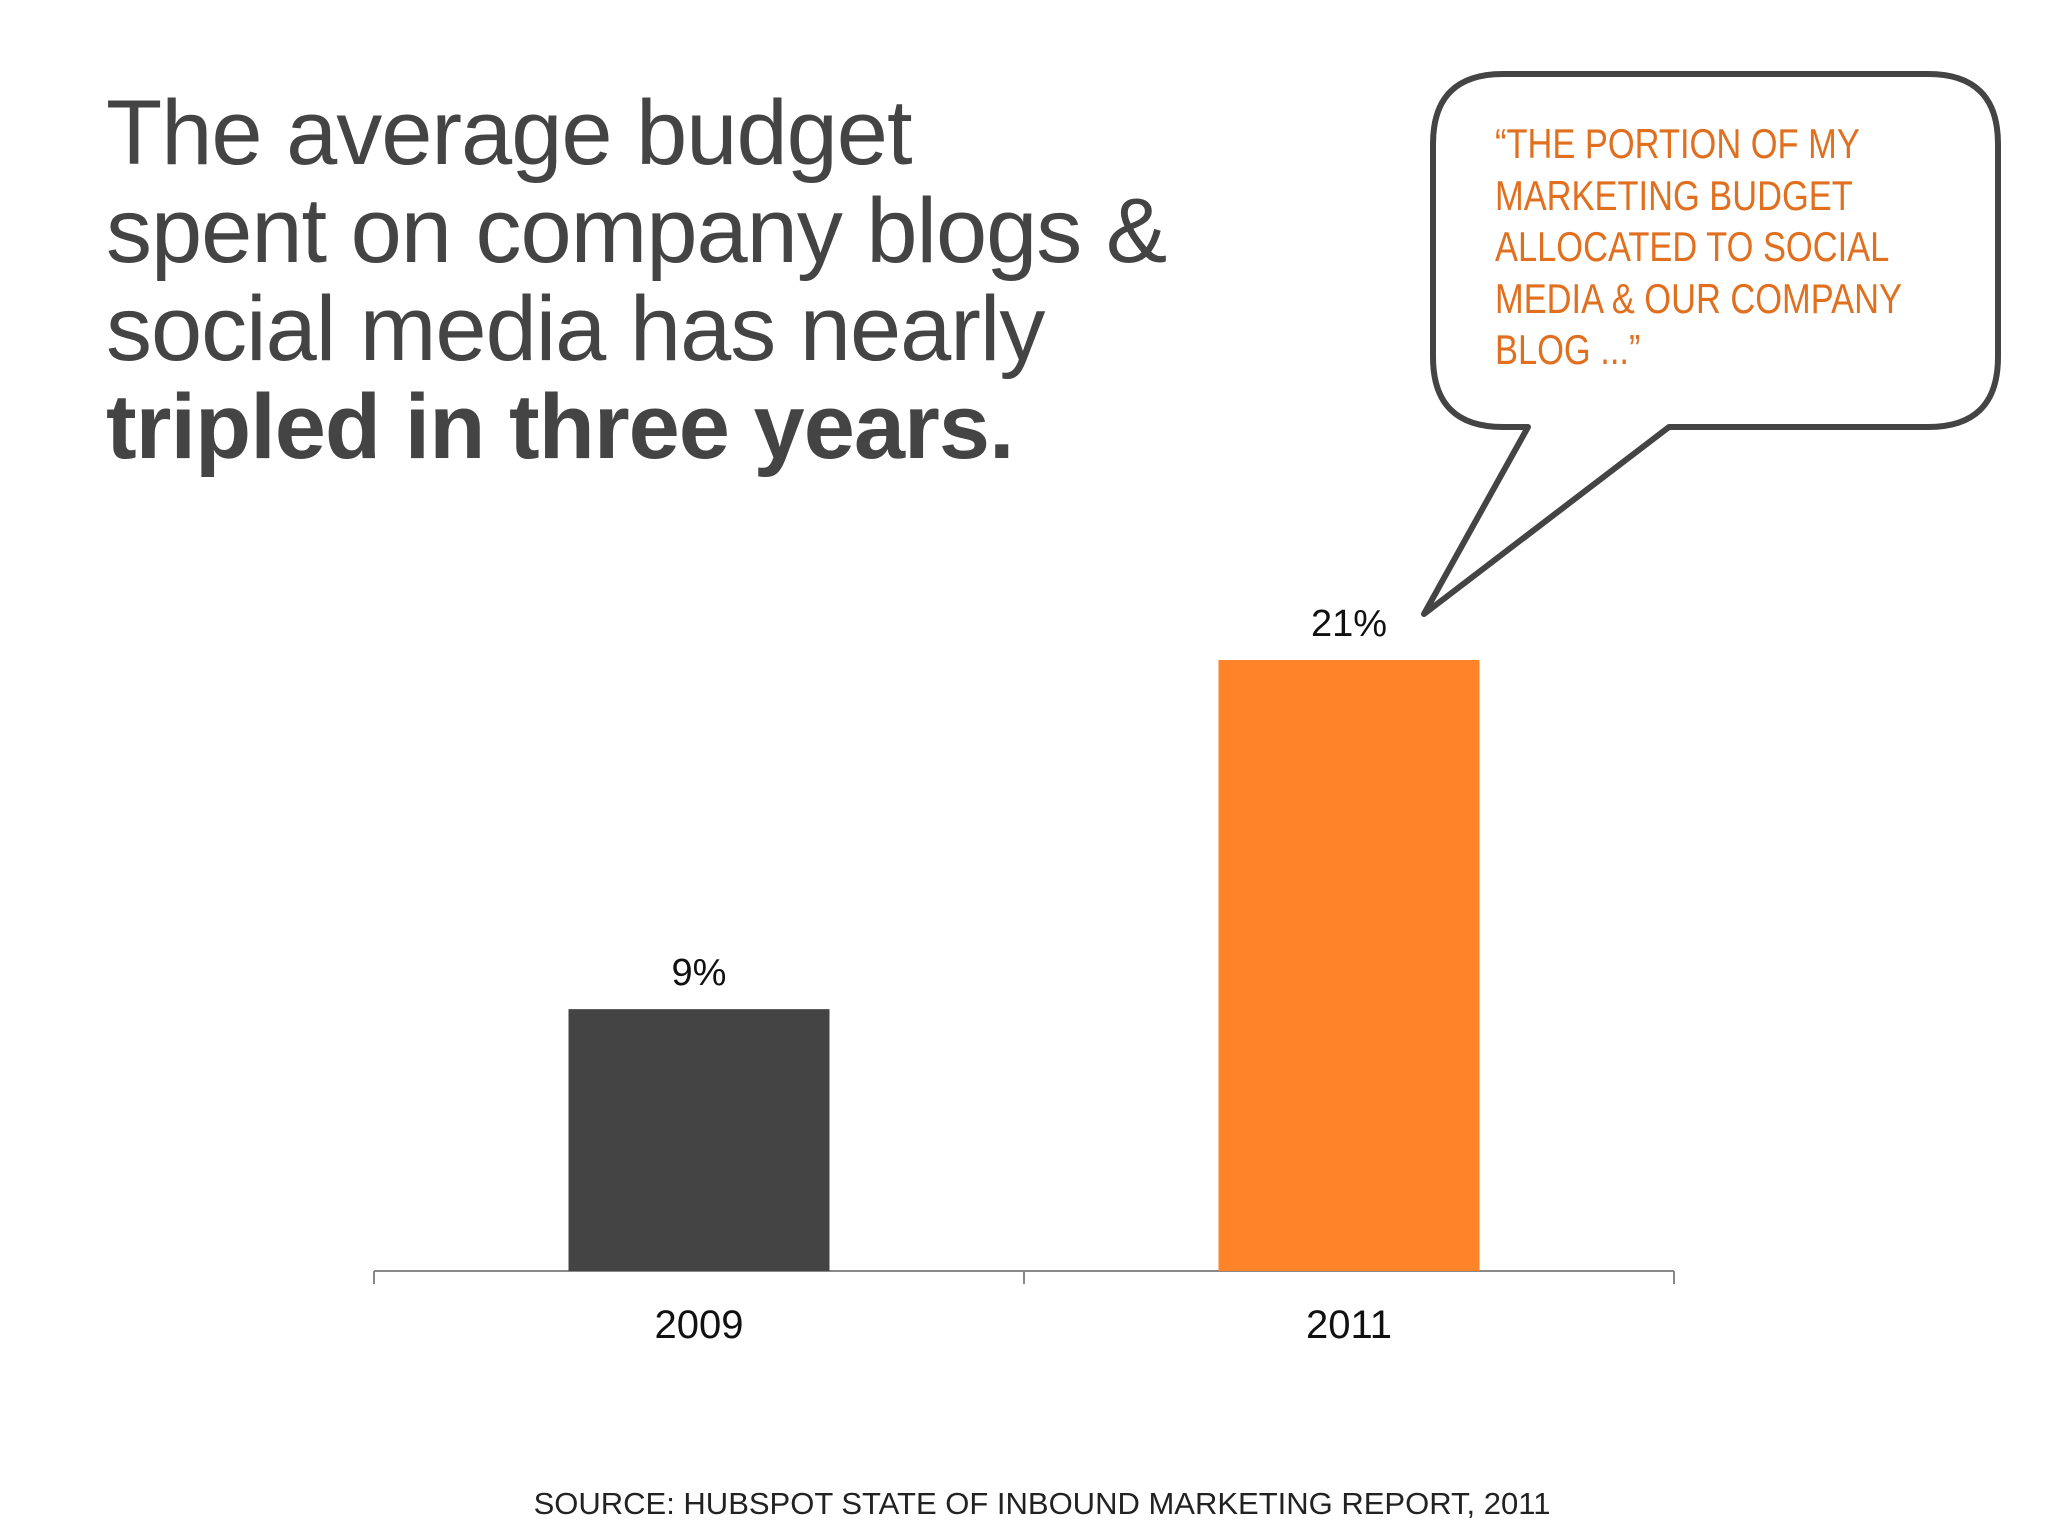 The height and width of the screenshot is (1536, 2048). What do you see at coordinates (699, 1140) in the screenshot?
I see `bar-2009` at bounding box center [699, 1140].